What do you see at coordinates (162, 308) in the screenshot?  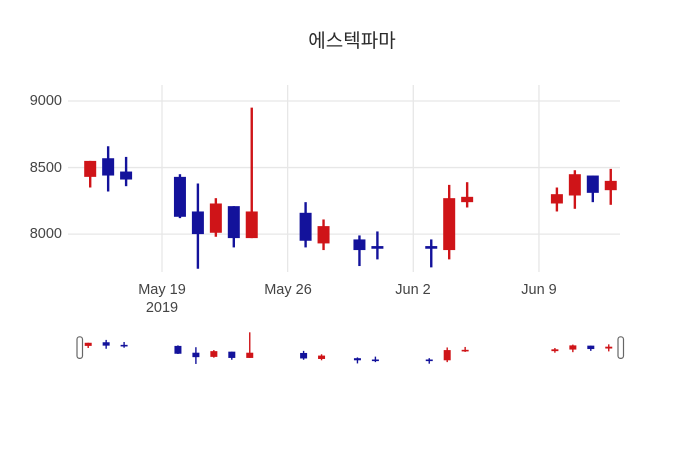 I see `x-tick-year-label: 2019` at bounding box center [162, 308].